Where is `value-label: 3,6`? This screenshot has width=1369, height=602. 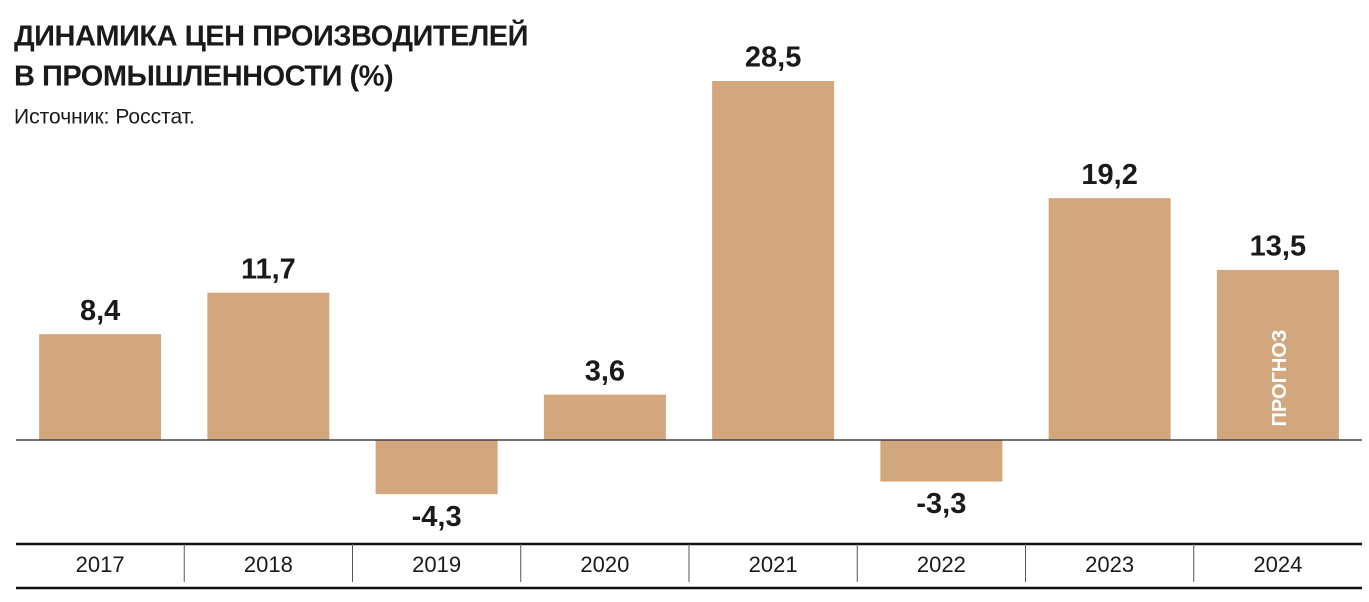 value-label: 3,6 is located at coordinates (605, 371).